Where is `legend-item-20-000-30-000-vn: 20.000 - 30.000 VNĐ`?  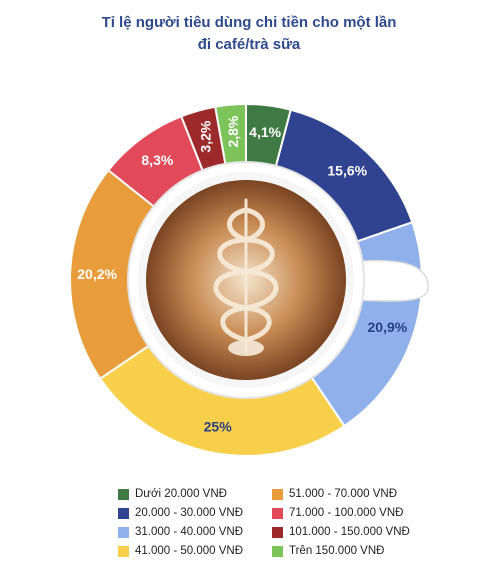 legend-item-20-000-30-000-vn: 20.000 - 30.000 VNĐ is located at coordinates (191, 513).